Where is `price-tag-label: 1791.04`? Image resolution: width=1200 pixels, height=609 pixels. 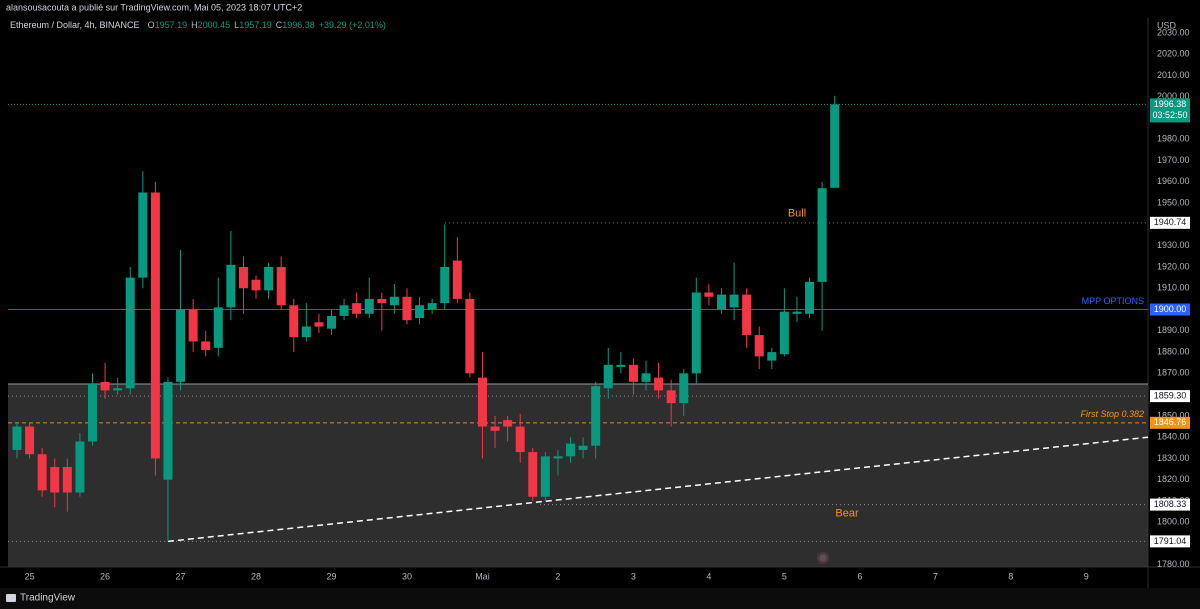 price-tag-label: 1791.04 is located at coordinates (1170, 541).